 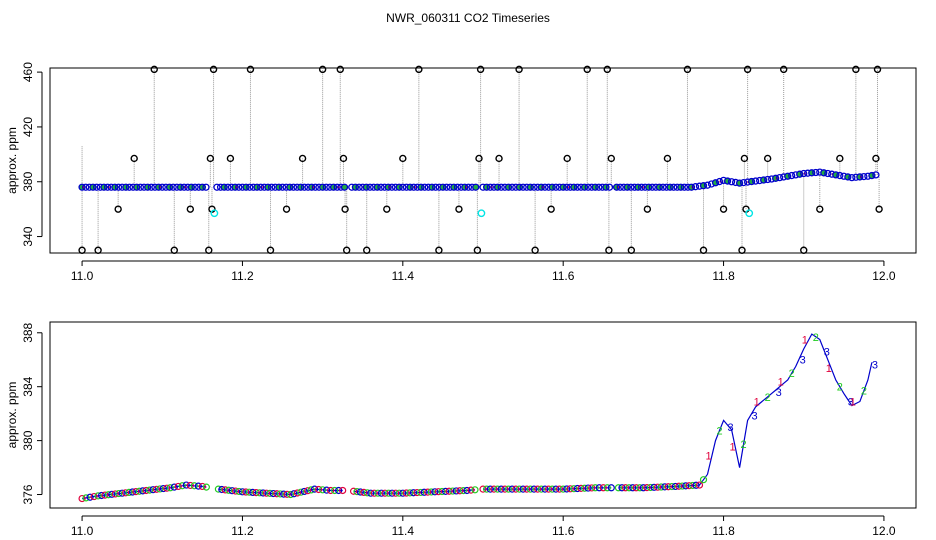 I want to click on top-x-tick-label: 11.4, so click(x=403, y=276).